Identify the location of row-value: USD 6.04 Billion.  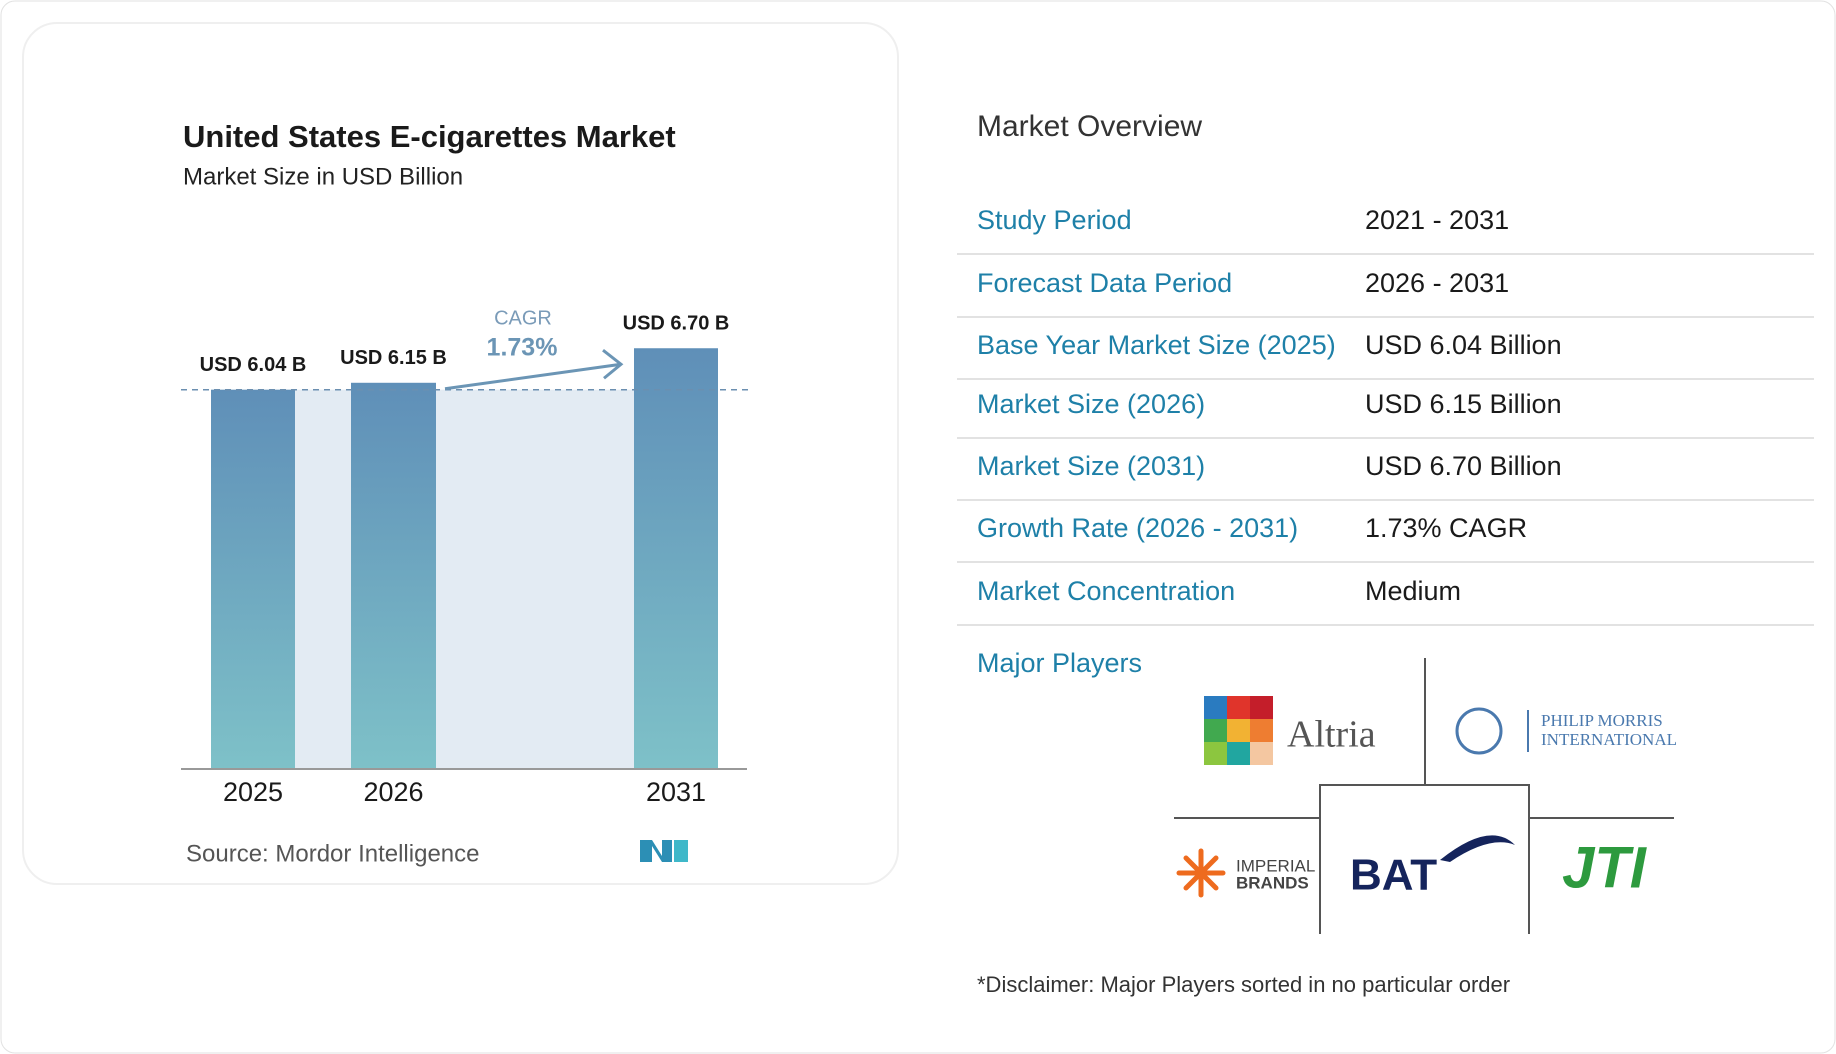
(1463, 345).